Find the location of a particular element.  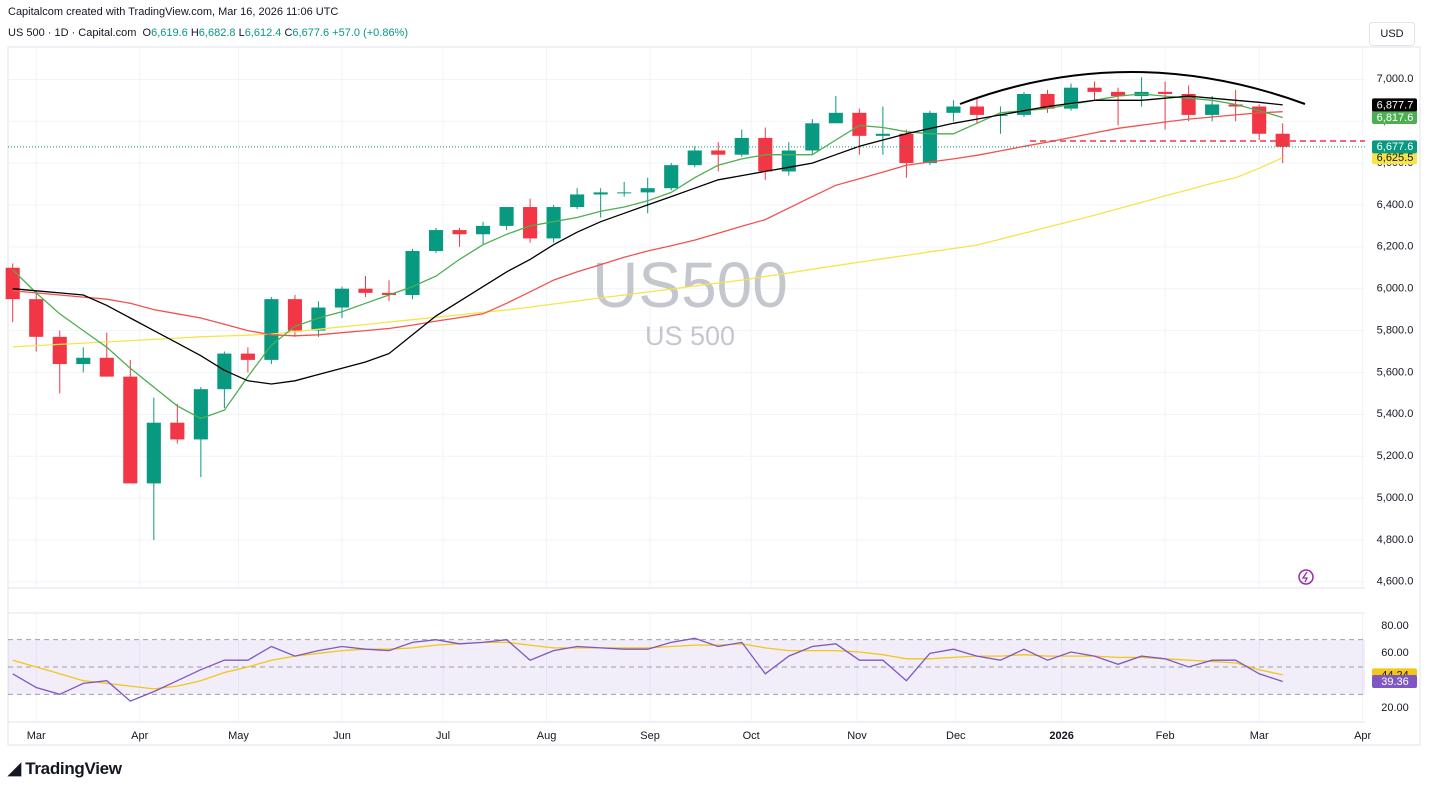

x-tick-label: Jul is located at coordinates (443, 736).